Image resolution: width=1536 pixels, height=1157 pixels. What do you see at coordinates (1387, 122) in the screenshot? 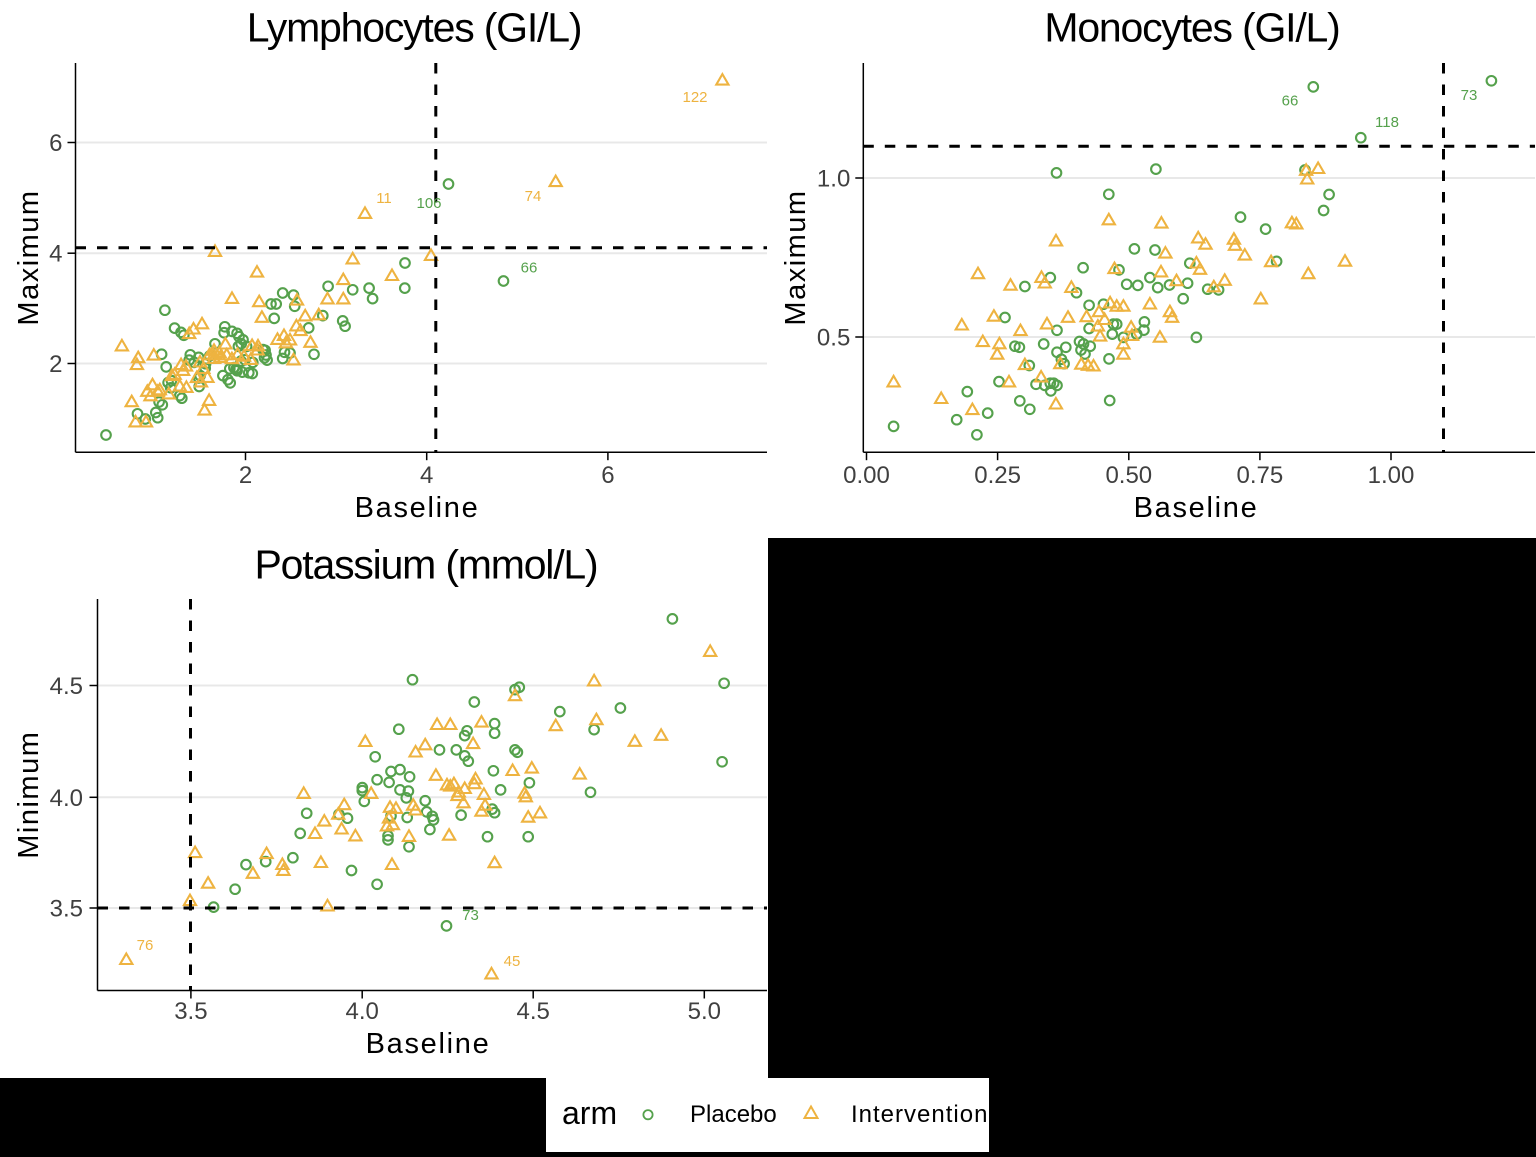
I see `svg-text: 118` at bounding box center [1387, 122].